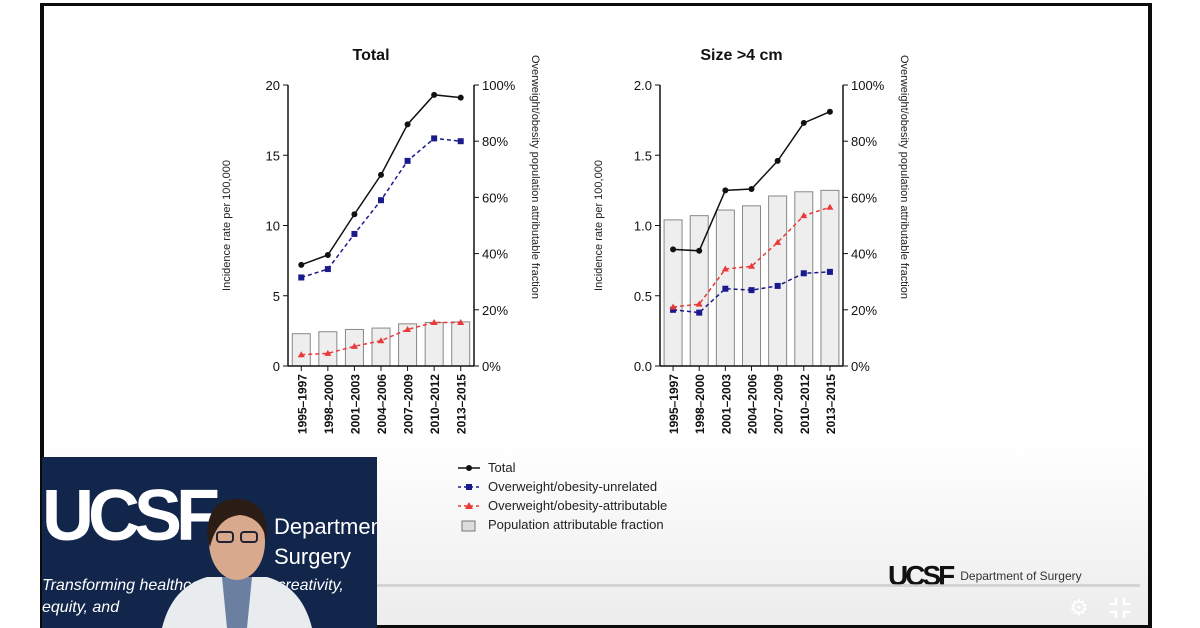 The height and width of the screenshot is (628, 1200). I want to click on y-tick-label: 15, so click(273, 155).